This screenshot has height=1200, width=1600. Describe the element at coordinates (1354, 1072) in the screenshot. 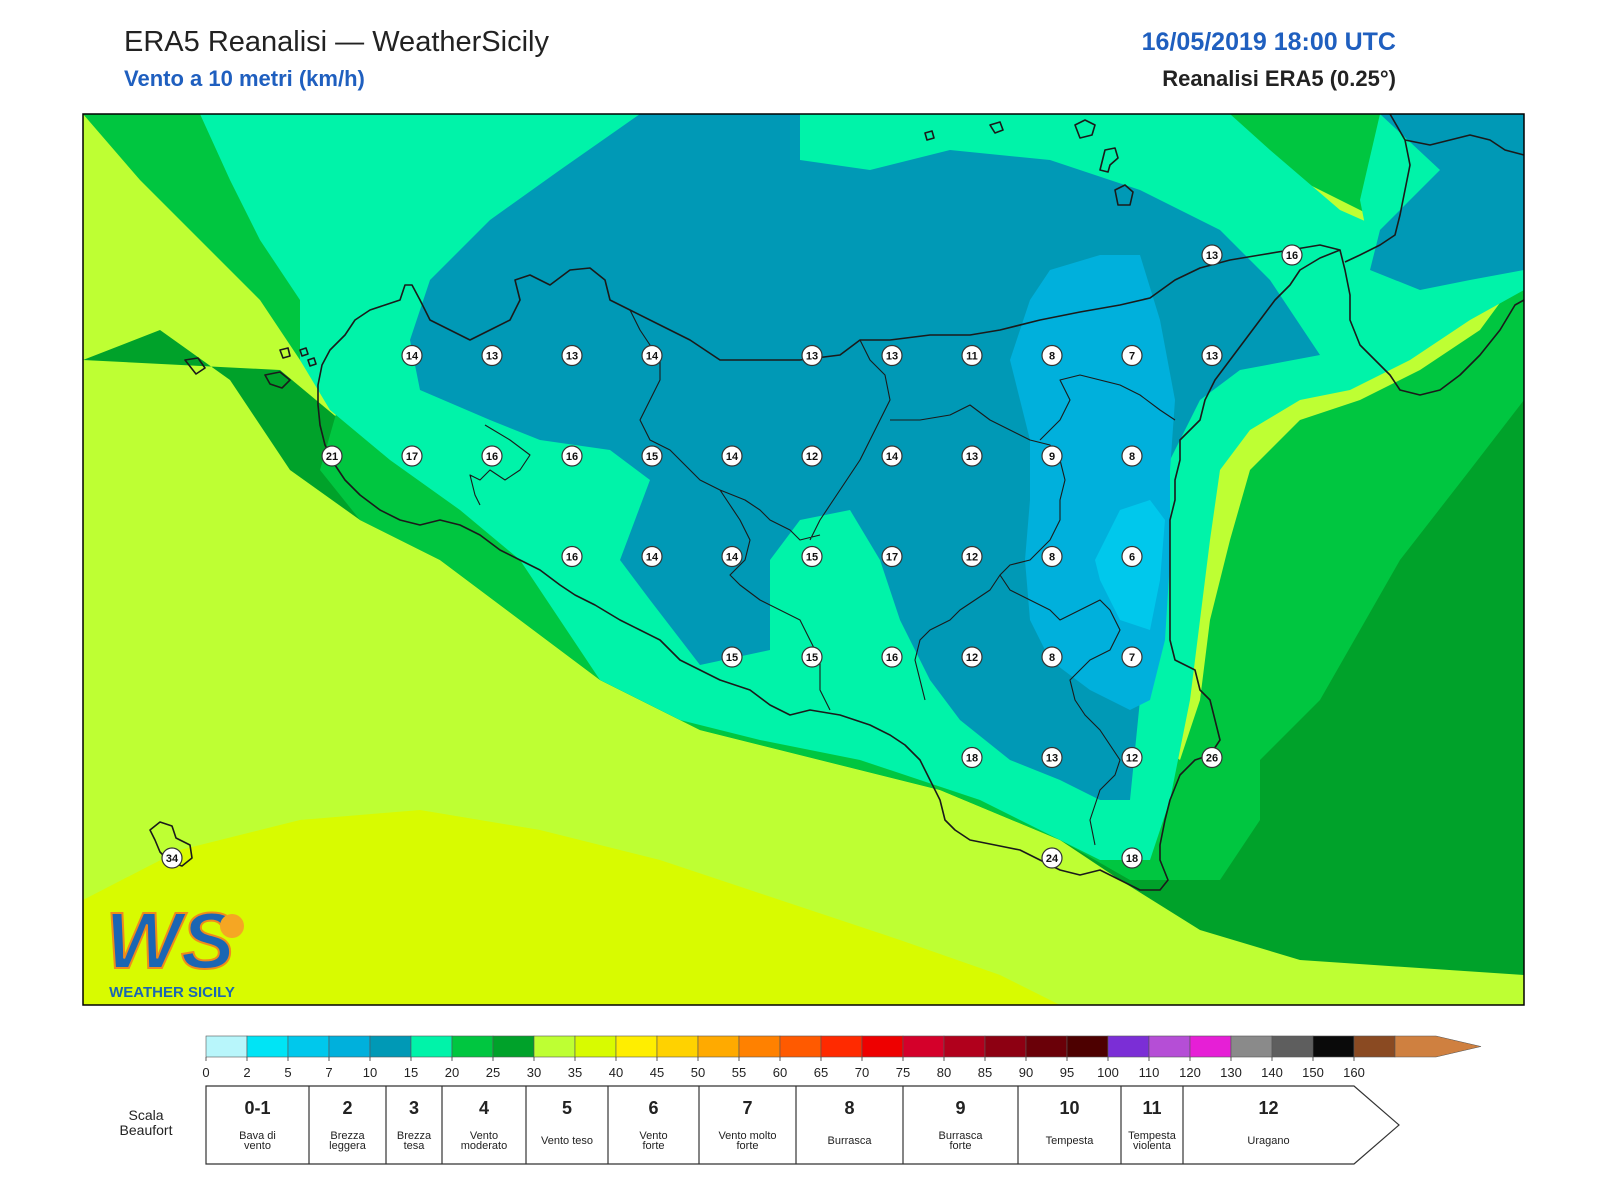

I see `colorbar-tick-label: 160` at that location.